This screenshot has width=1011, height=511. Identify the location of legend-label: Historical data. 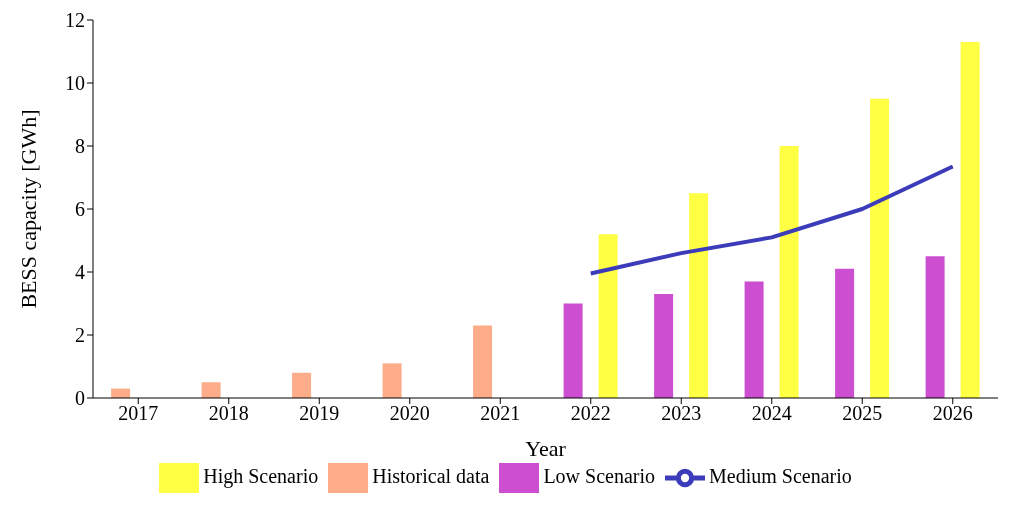
(431, 475).